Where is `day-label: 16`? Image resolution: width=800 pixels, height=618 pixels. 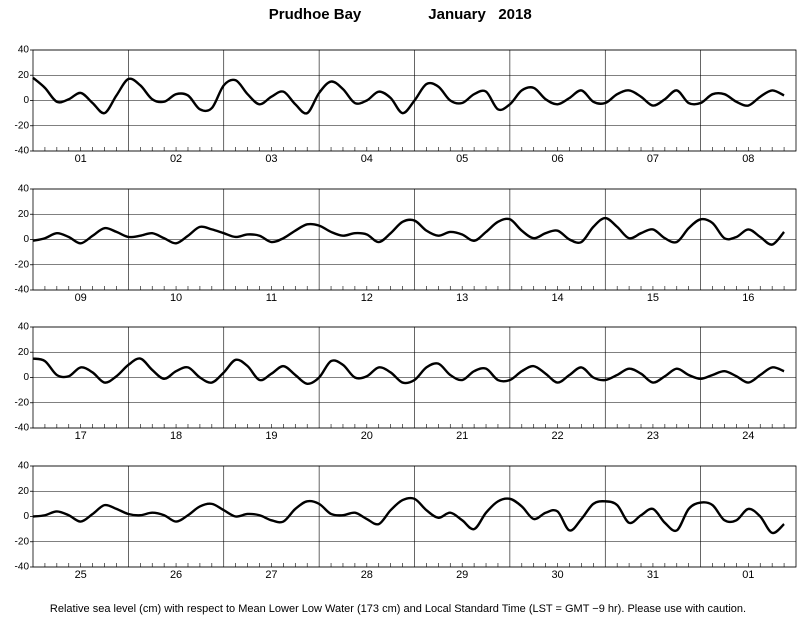 day-label: 16 is located at coordinates (748, 298).